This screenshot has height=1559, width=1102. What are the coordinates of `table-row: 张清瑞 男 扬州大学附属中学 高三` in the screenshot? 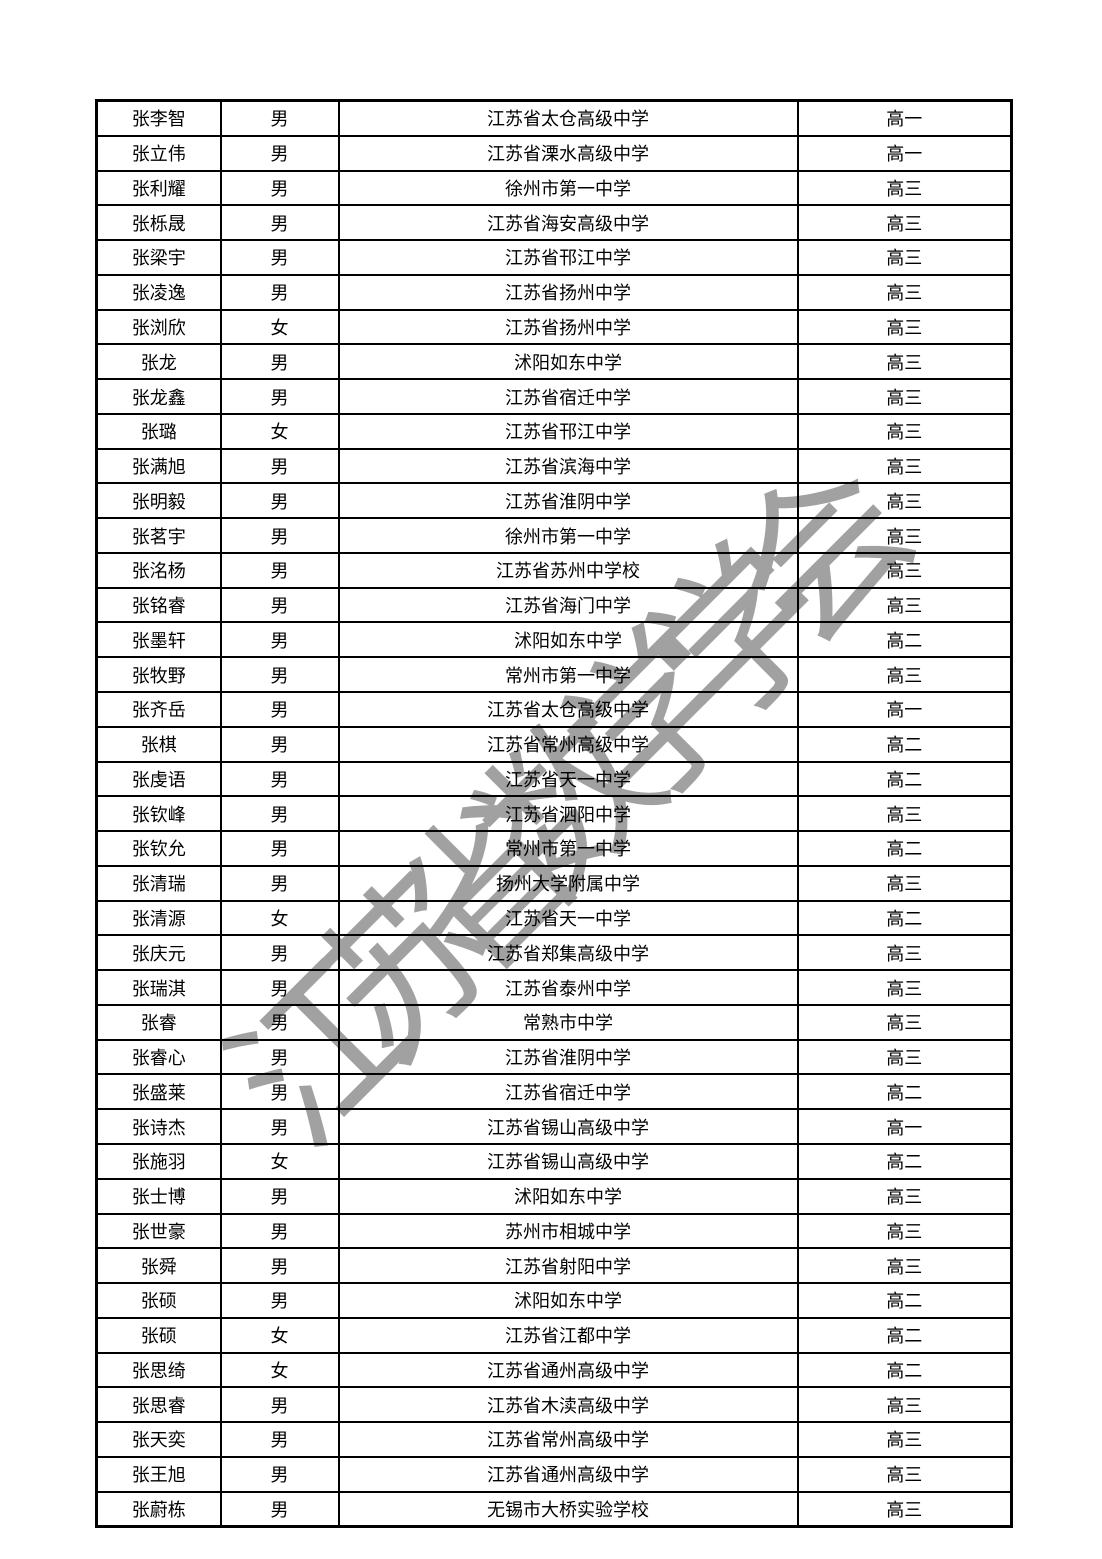 It's located at (554, 883).